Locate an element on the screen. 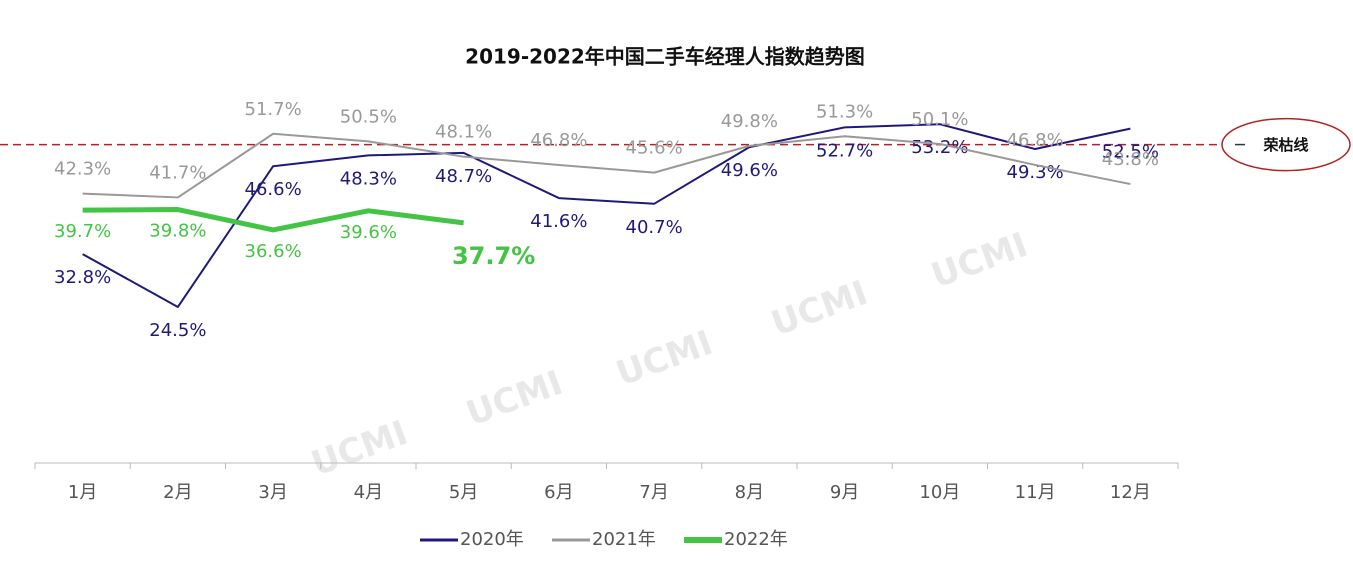 This screenshot has width=1353, height=574. data-label: 36.6% is located at coordinates (273, 251).